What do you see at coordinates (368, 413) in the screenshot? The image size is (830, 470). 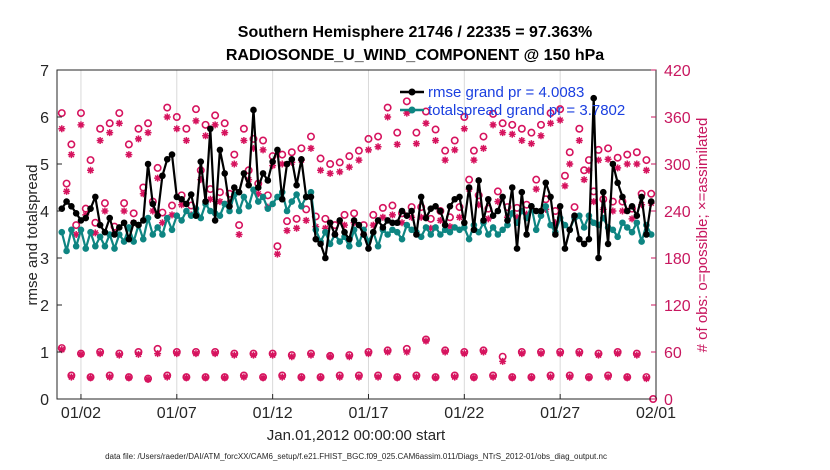 I see `x-tick-label: 01/17` at bounding box center [368, 413].